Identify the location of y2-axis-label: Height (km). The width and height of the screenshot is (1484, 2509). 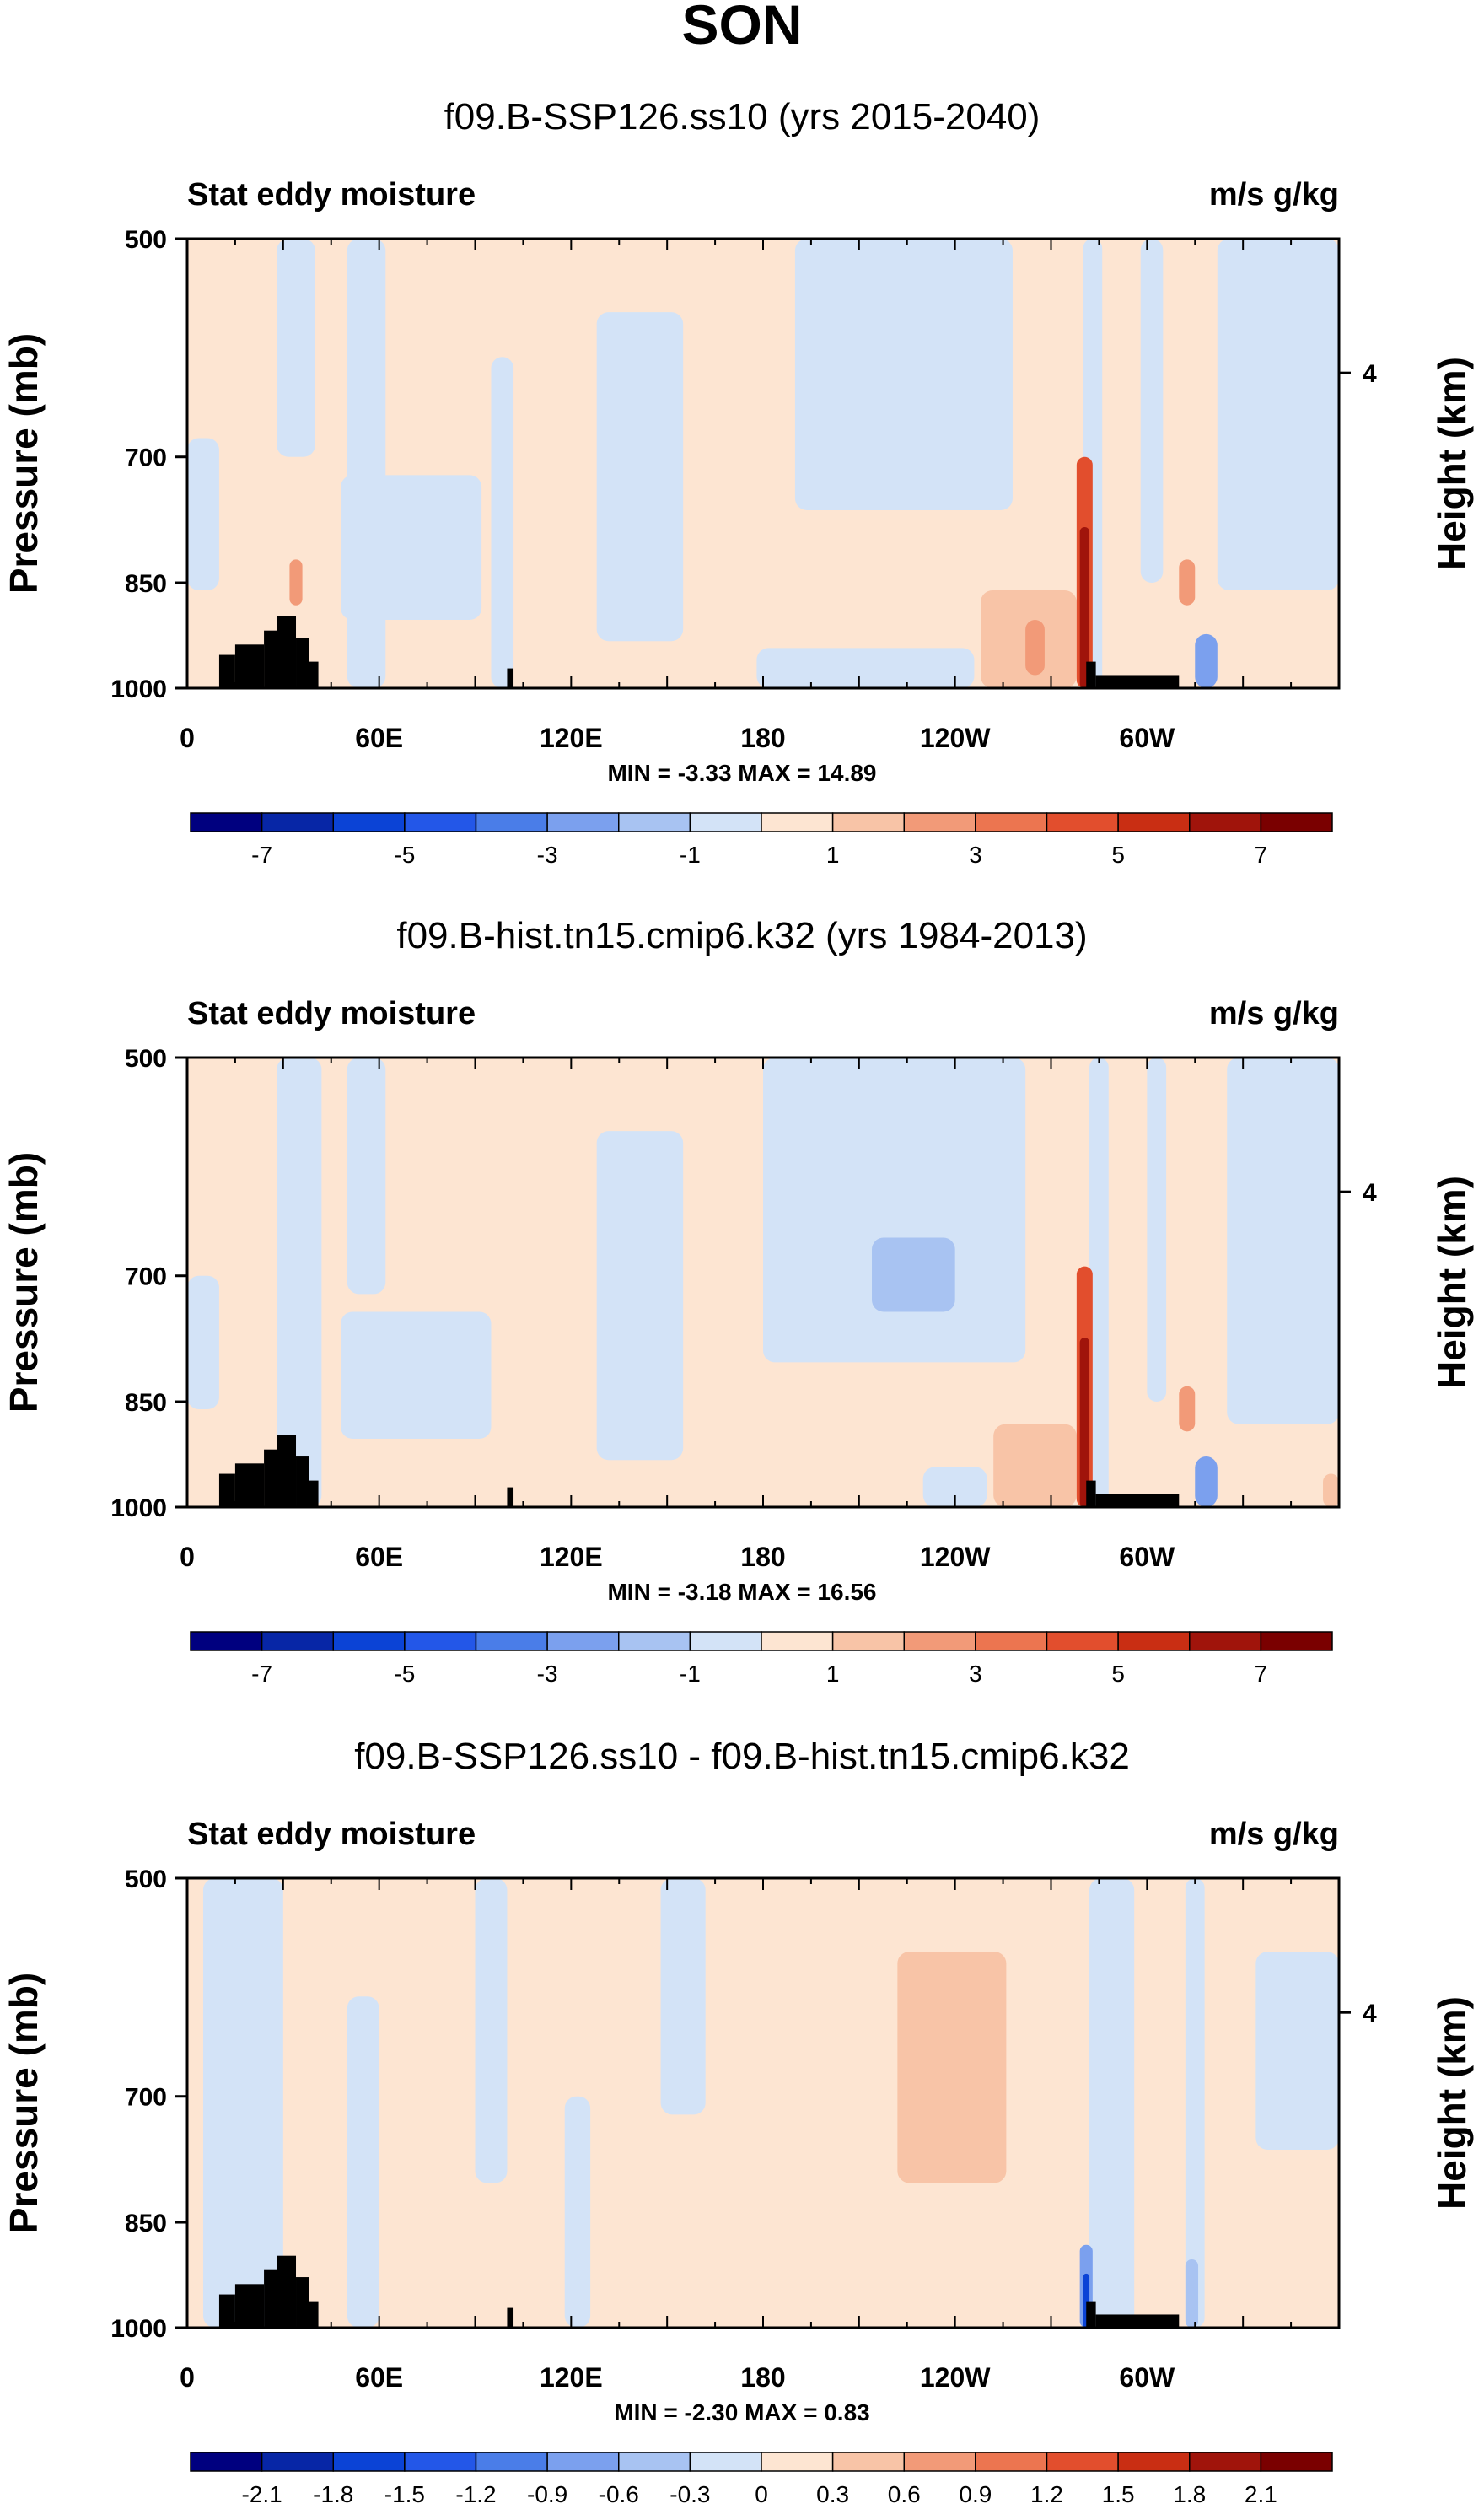
(1452, 463).